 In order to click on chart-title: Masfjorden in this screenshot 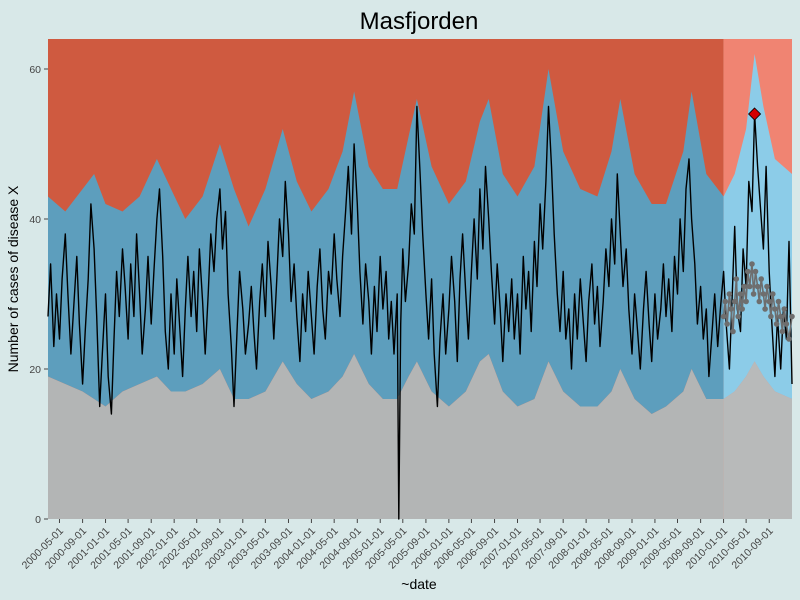, I will do `click(419, 21)`.